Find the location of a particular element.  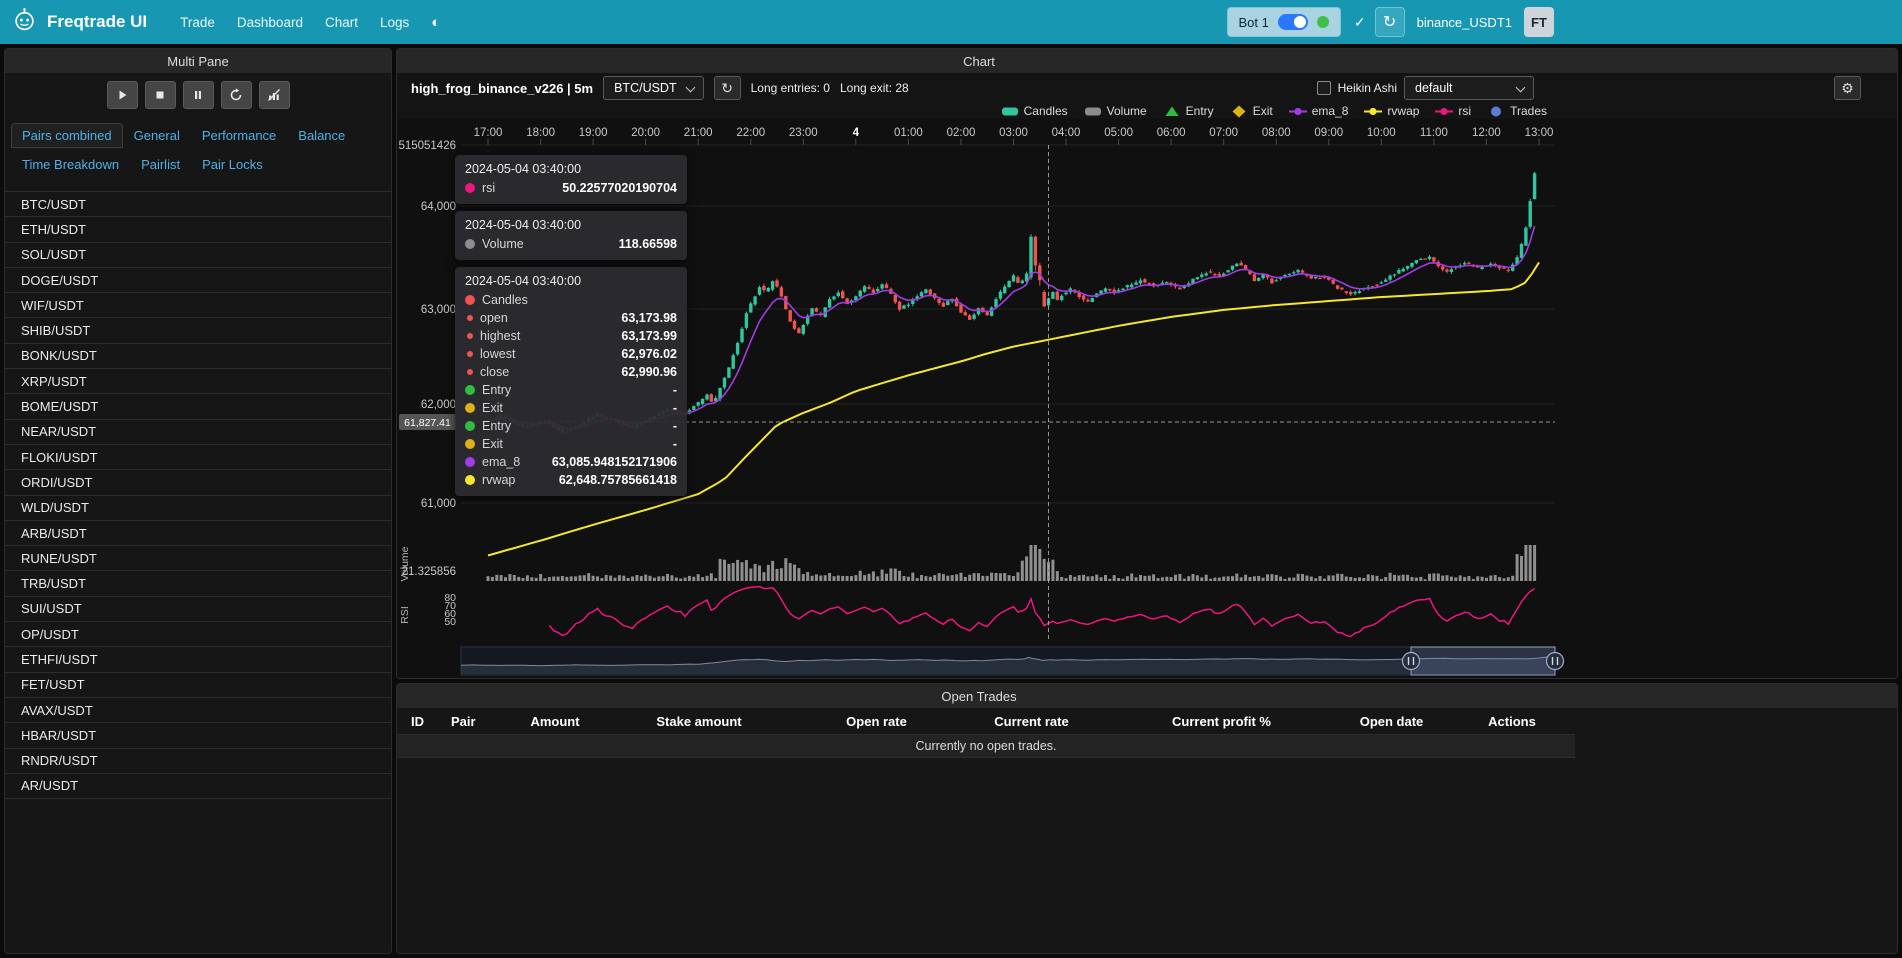

svg-text: 515051426 is located at coordinates (427, 146).